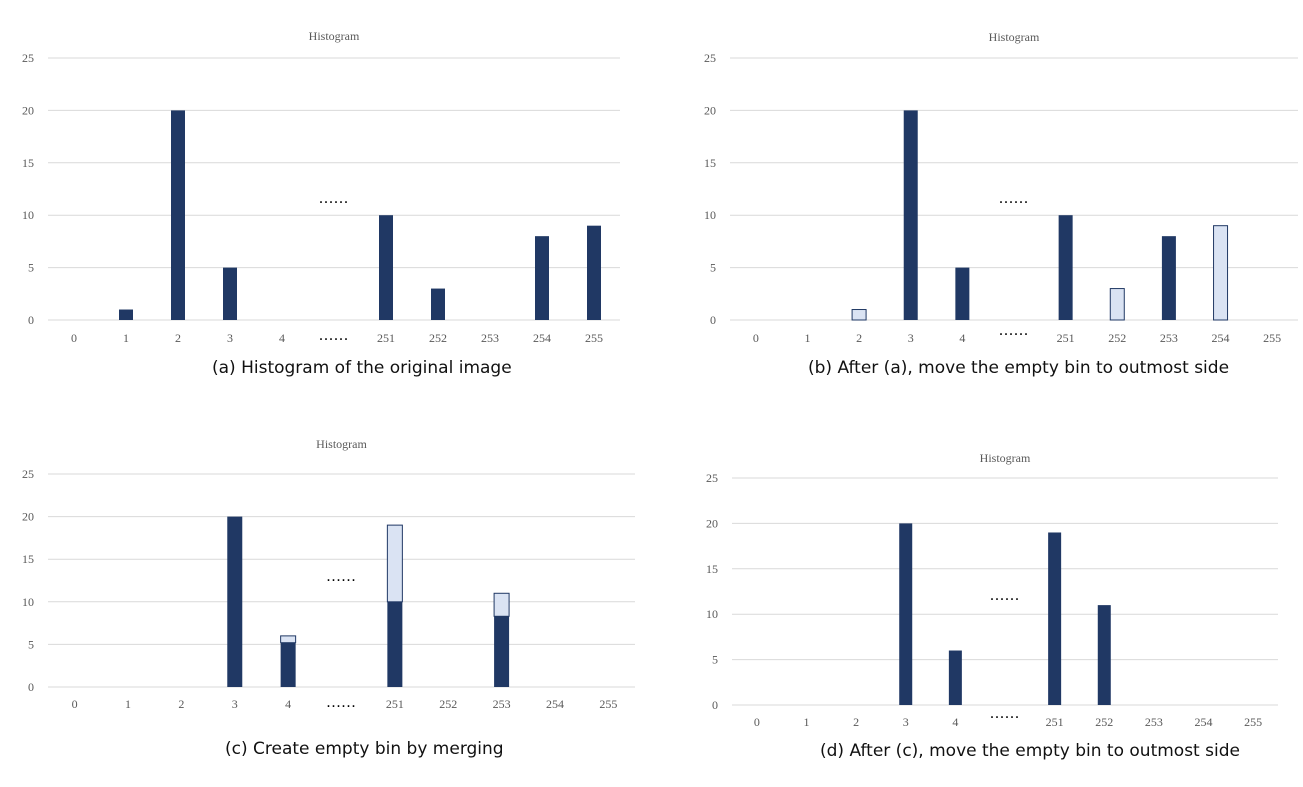 Image resolution: width=1303 pixels, height=787 pixels. Describe the element at coordinates (1168, 278) in the screenshot. I see `bar-253-dark` at that location.